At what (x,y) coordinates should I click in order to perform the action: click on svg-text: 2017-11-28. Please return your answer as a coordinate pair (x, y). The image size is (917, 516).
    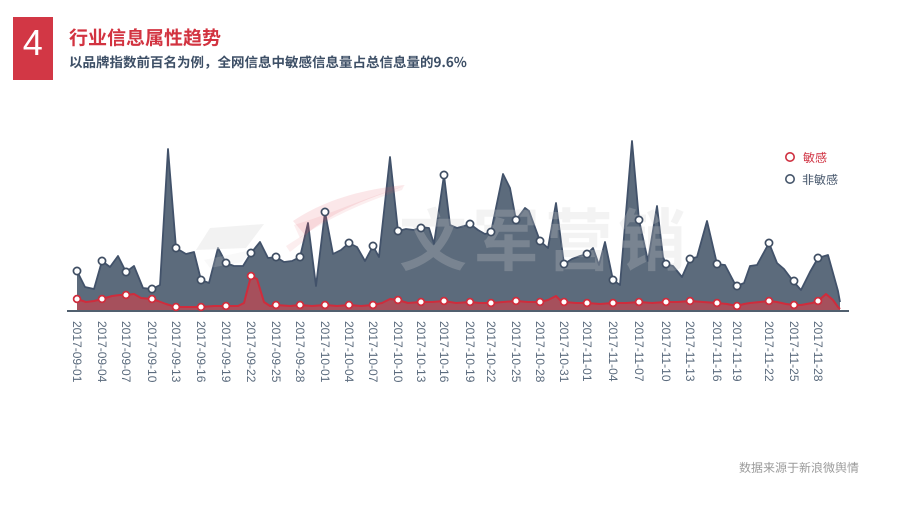
    Looking at the image, I should click on (818, 351).